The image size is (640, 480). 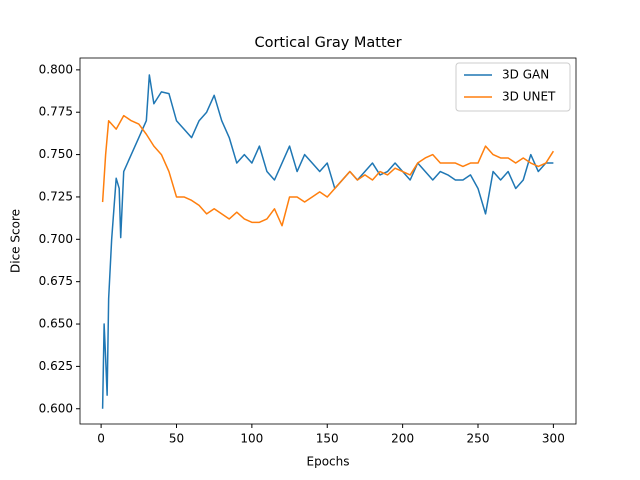 What do you see at coordinates (56, 196) in the screenshot?
I see `y-tick-label: 0.725` at bounding box center [56, 196].